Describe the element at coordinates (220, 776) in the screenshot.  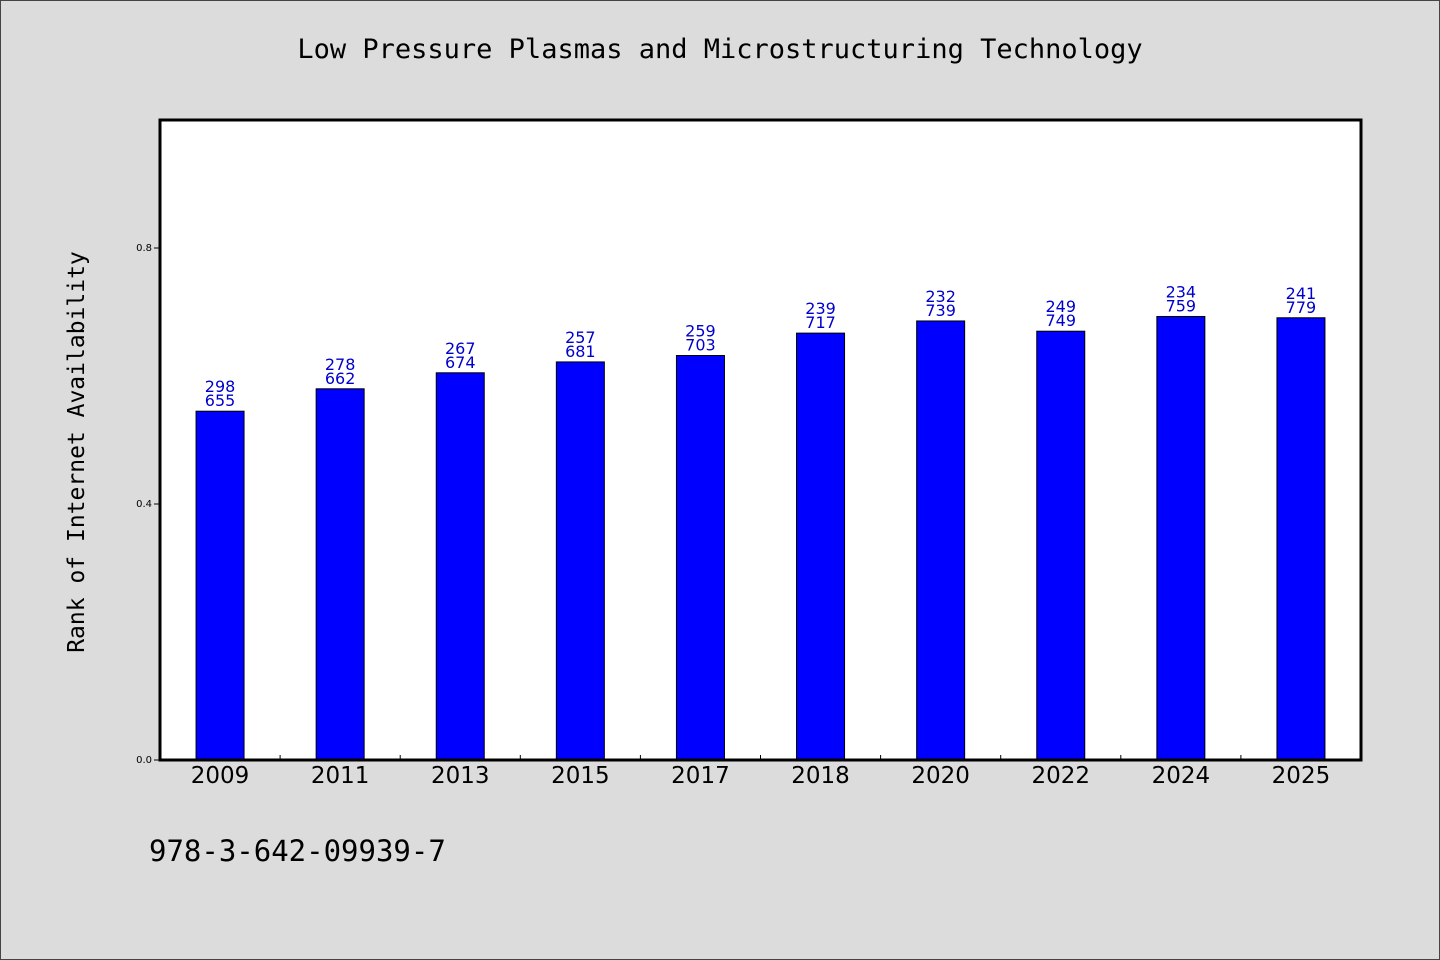
I see `x-tick-label: 2009` at that location.